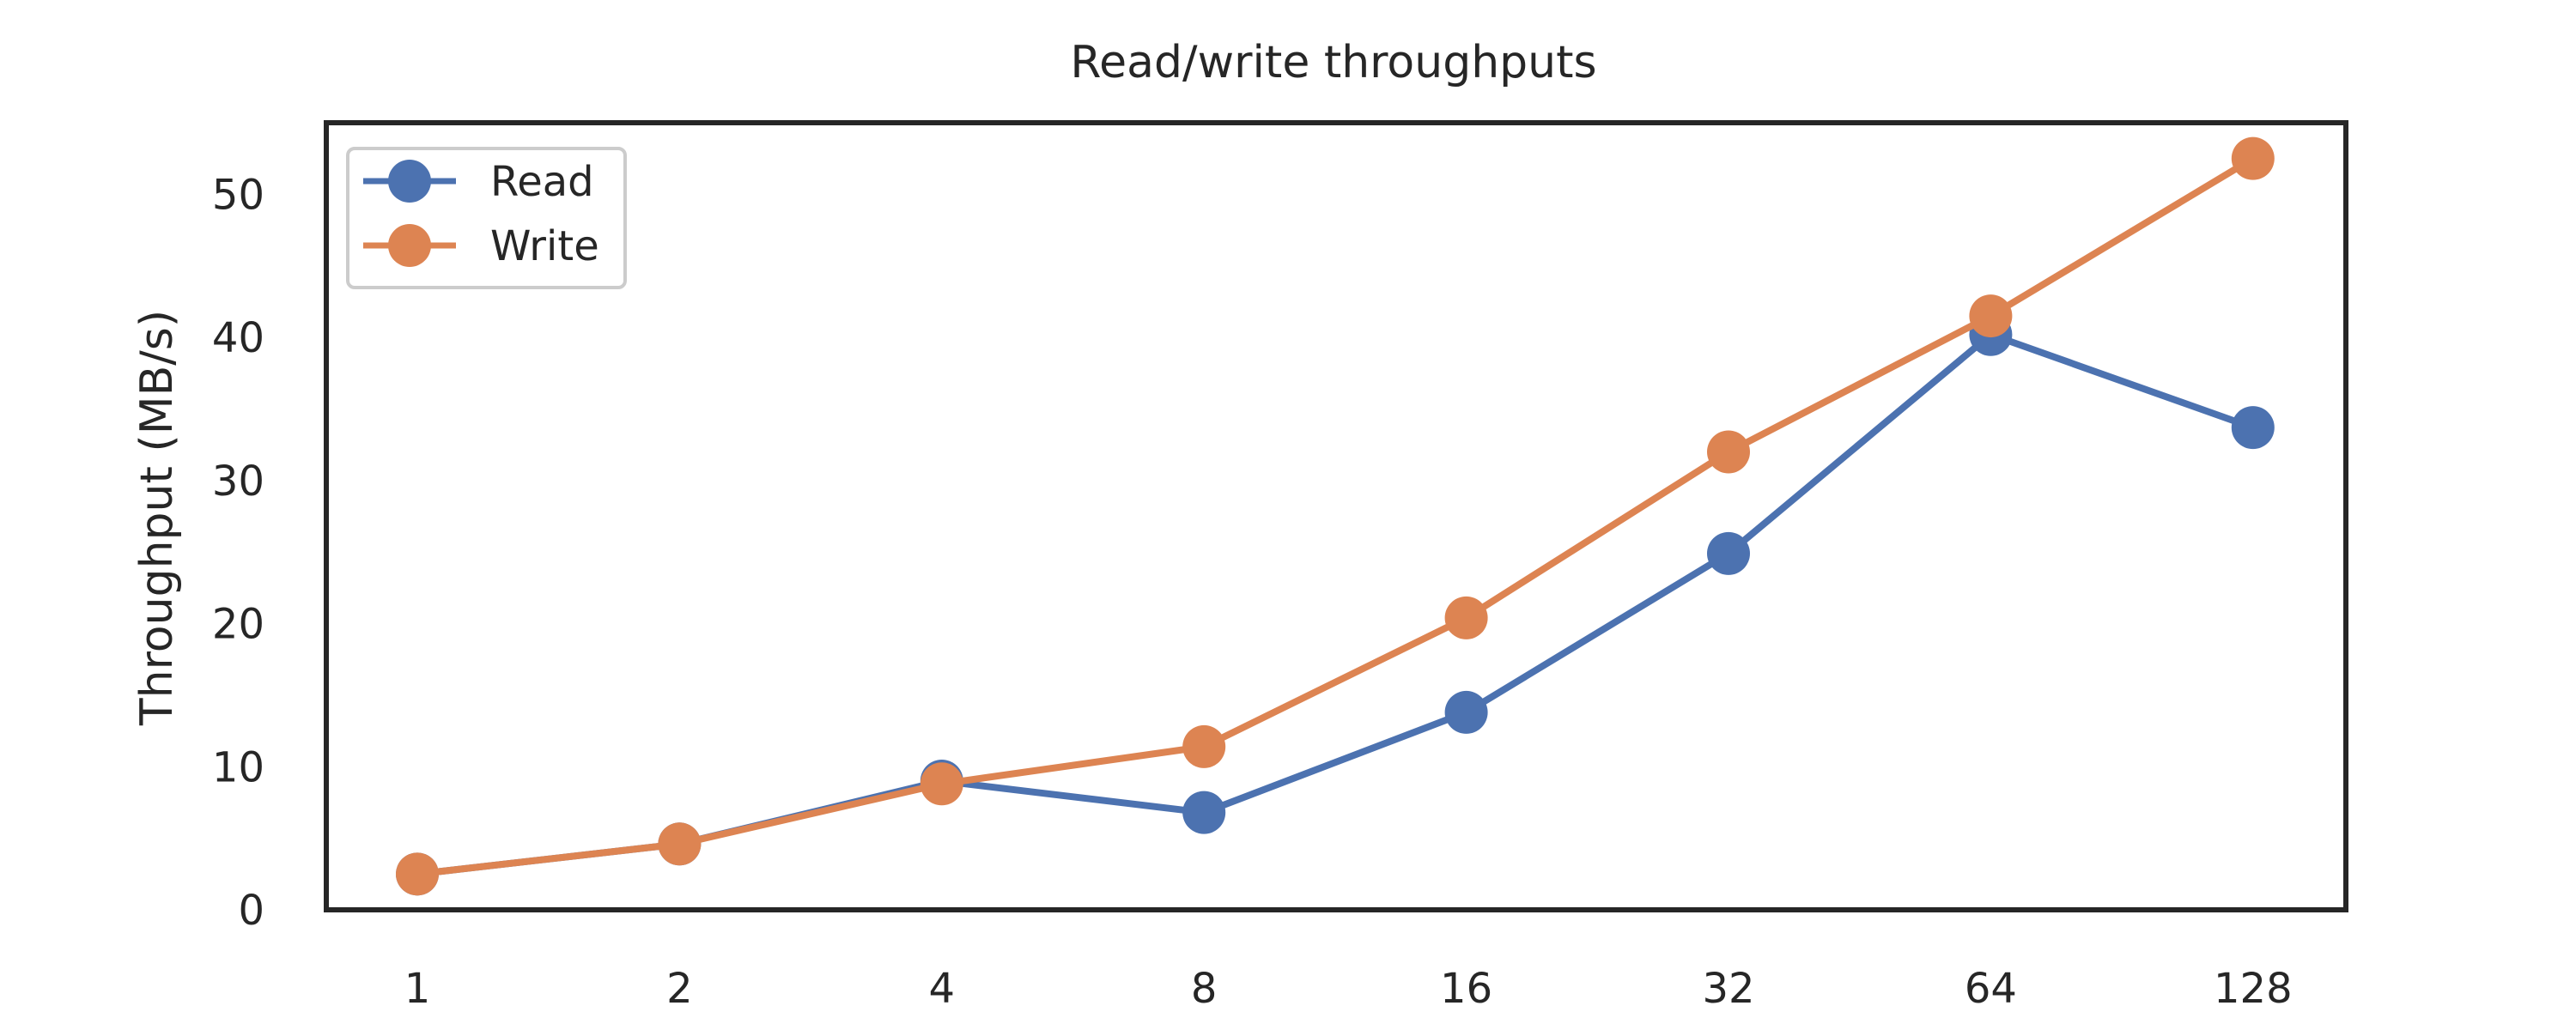  What do you see at coordinates (542, 182) in the screenshot?
I see `legend-label-read: Read` at bounding box center [542, 182].